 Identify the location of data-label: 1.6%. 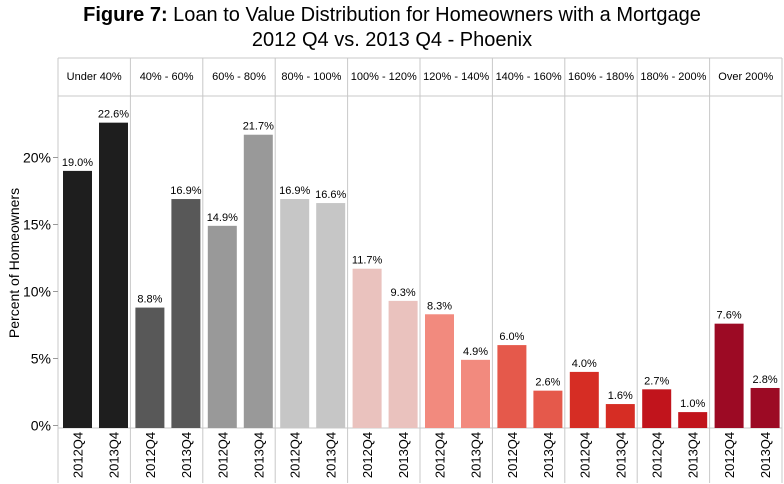
(620, 396).